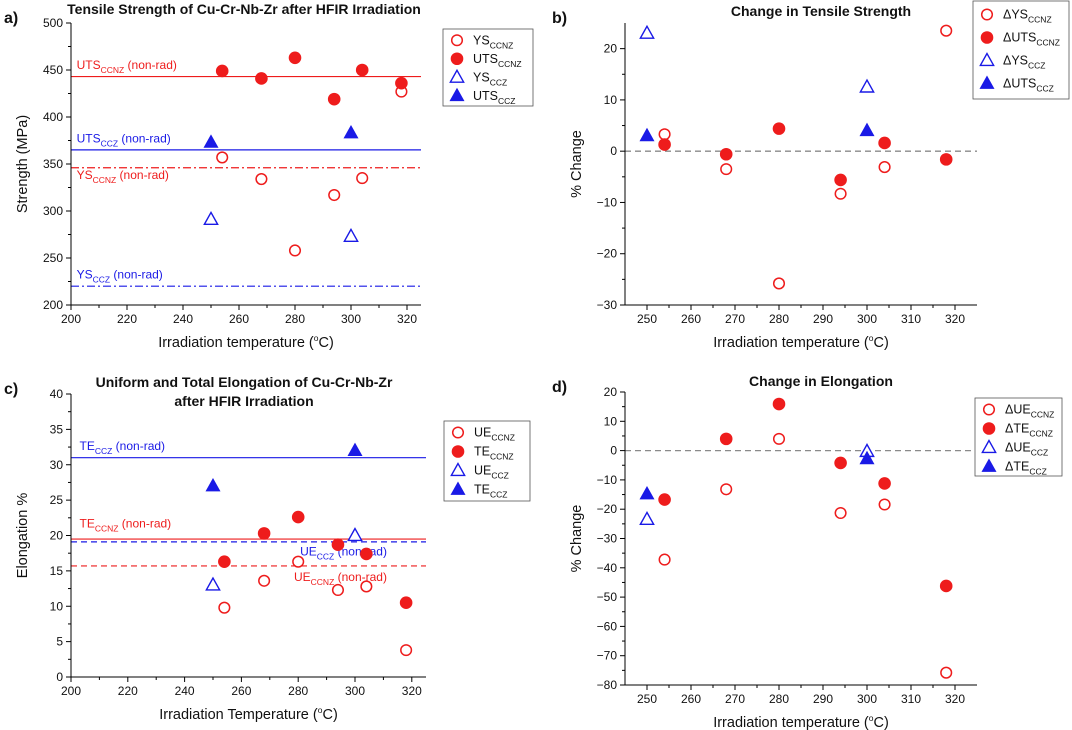 The height and width of the screenshot is (730, 1072). What do you see at coordinates (281, 136) in the screenshot?
I see `series-uts-ccz` at bounding box center [281, 136].